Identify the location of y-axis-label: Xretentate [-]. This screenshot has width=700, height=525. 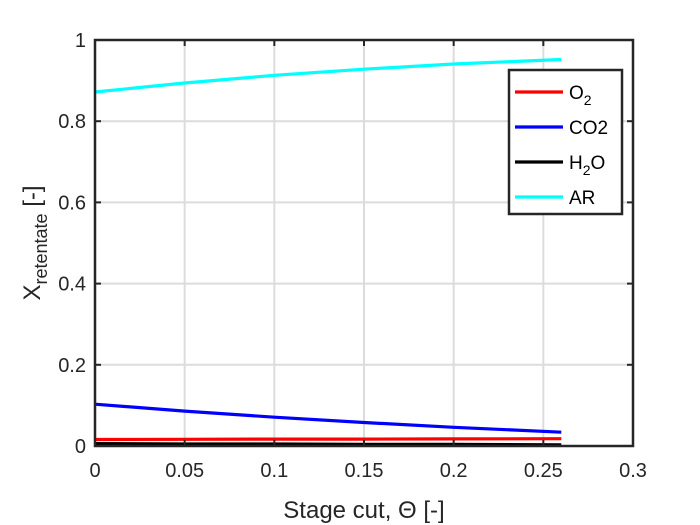
(35, 242).